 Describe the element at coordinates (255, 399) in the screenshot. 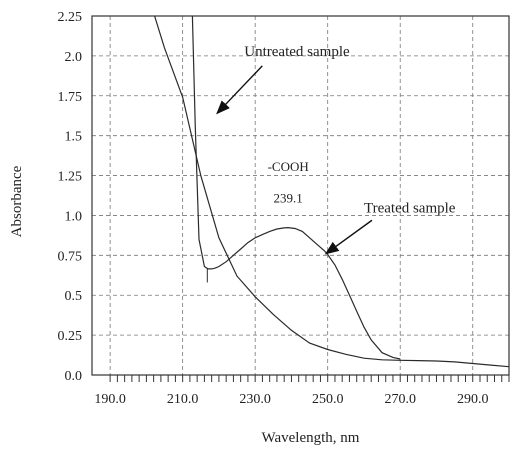

I see `x-tick-label-2: 230.0` at that location.